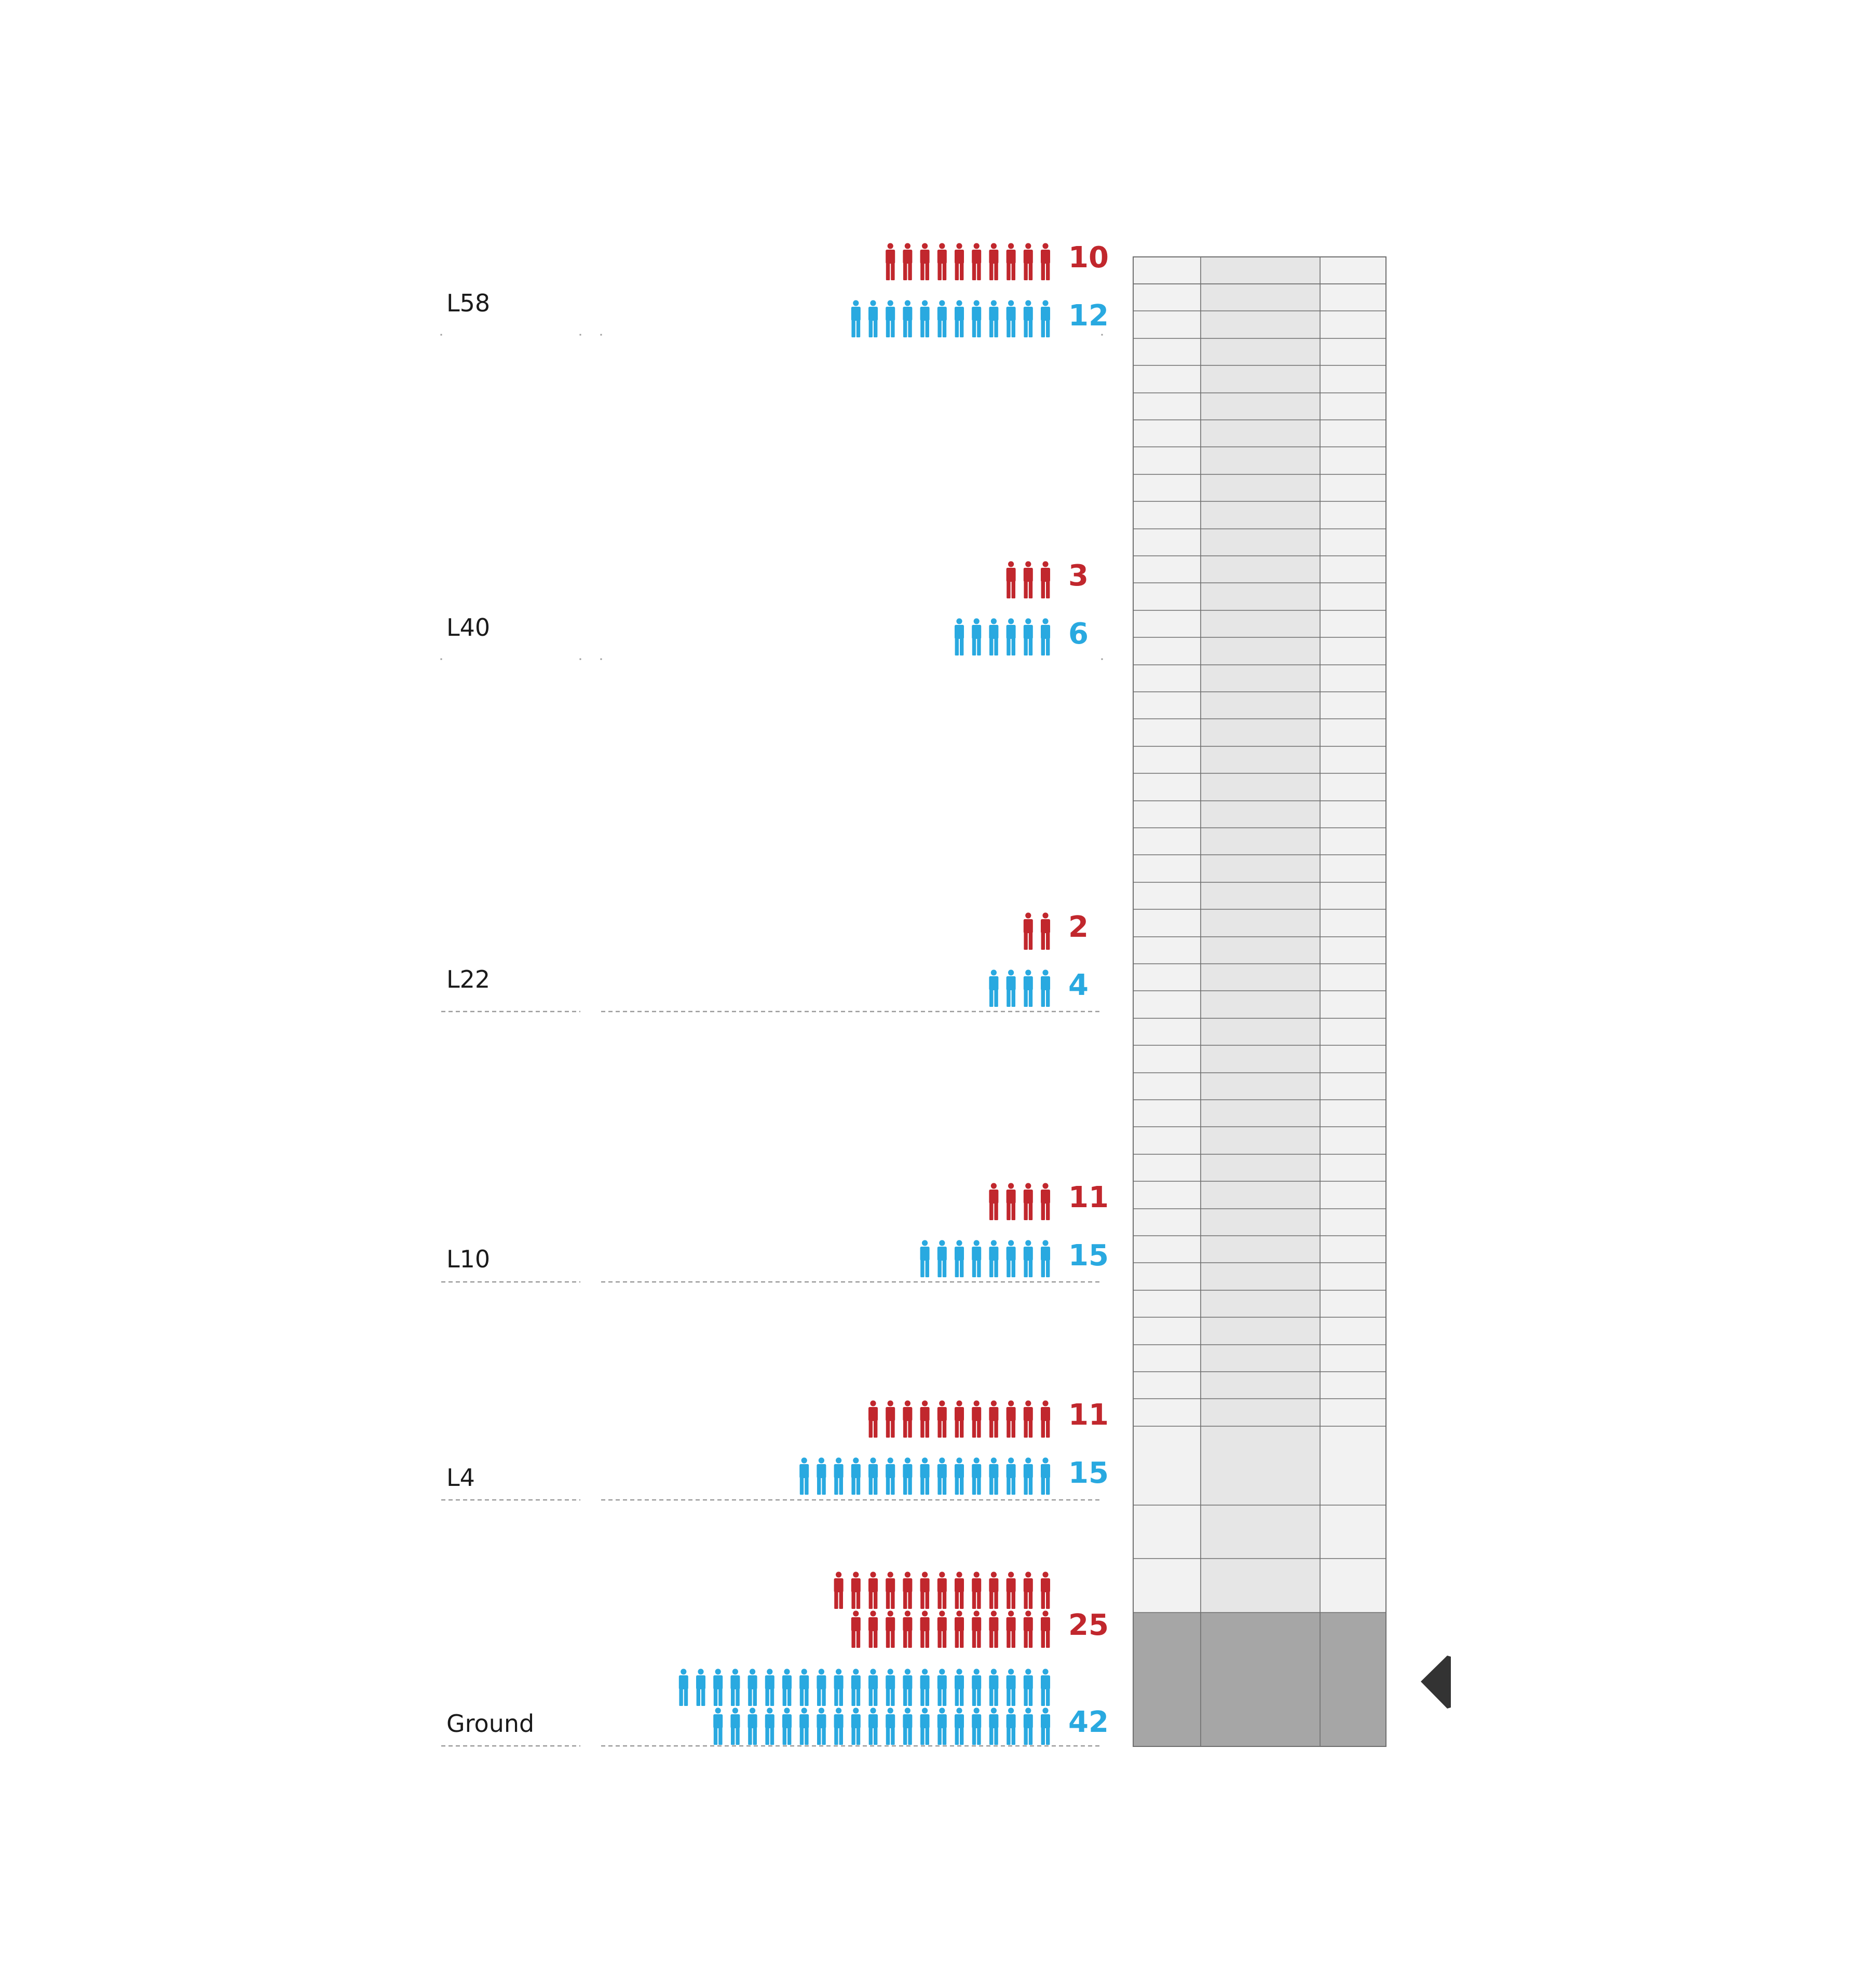  I want to click on level-label: L22, so click(468, 979).